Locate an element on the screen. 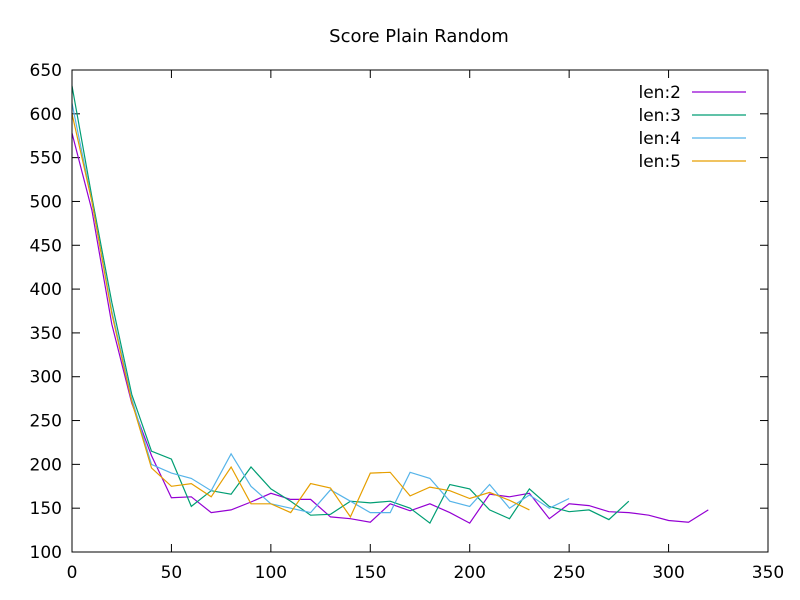 The width and height of the screenshot is (800, 600). y-tick-label: 500 is located at coordinates (46, 202).